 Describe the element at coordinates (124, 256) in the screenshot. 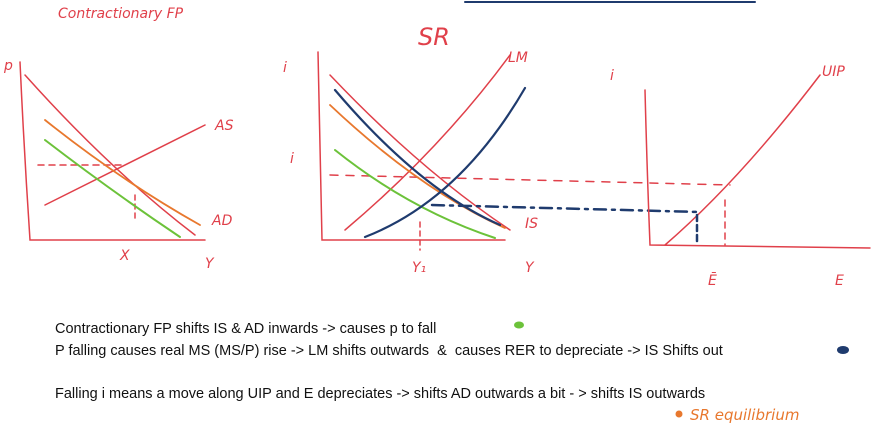

I see `axis-label: X` at that location.